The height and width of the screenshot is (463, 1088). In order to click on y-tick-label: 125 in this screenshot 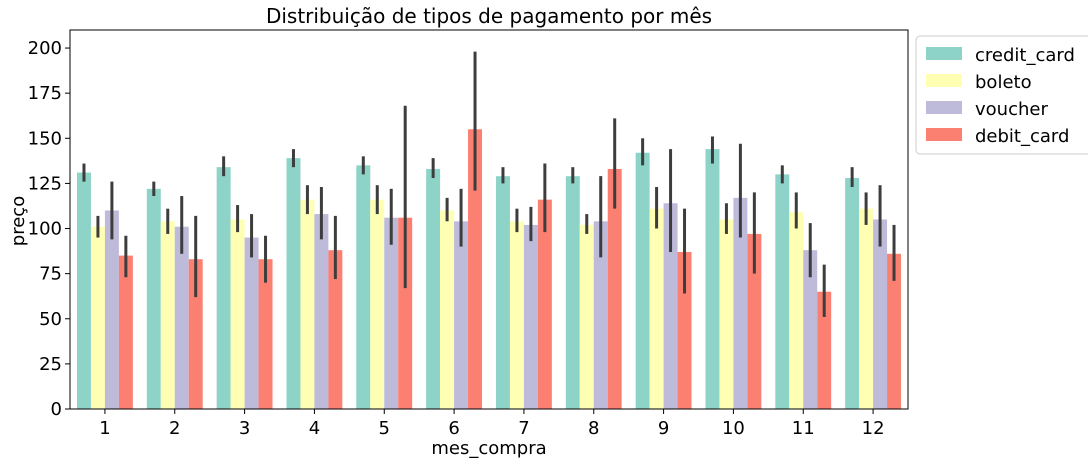, I will do `click(45, 183)`.